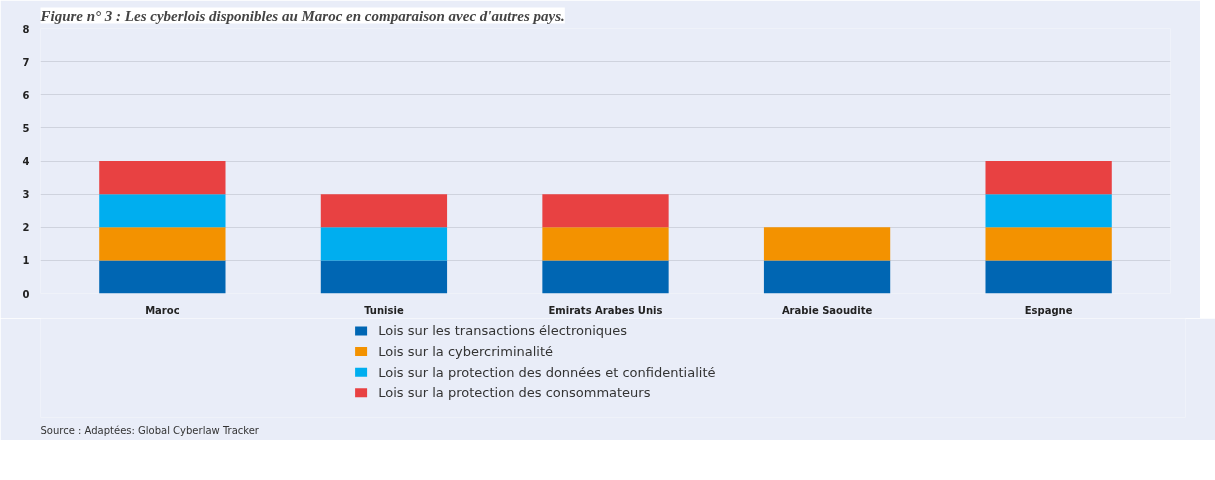 This screenshot has width=1215, height=480. Describe the element at coordinates (26, 29) in the screenshot. I see `y-tick-label: 8` at that location.